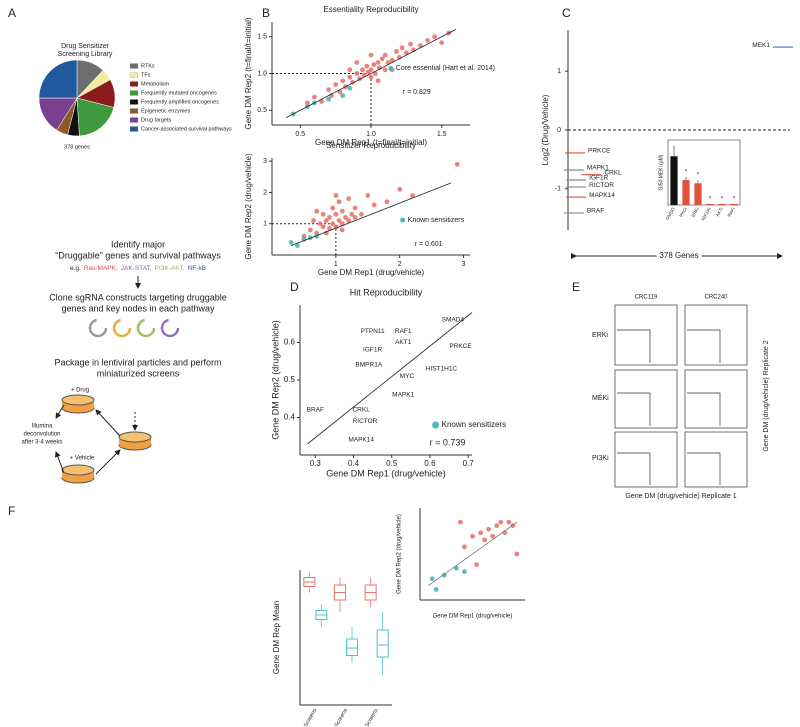 This screenshot has height=727, width=800. I want to click on y-tick-label: 0.6, so click(290, 342).